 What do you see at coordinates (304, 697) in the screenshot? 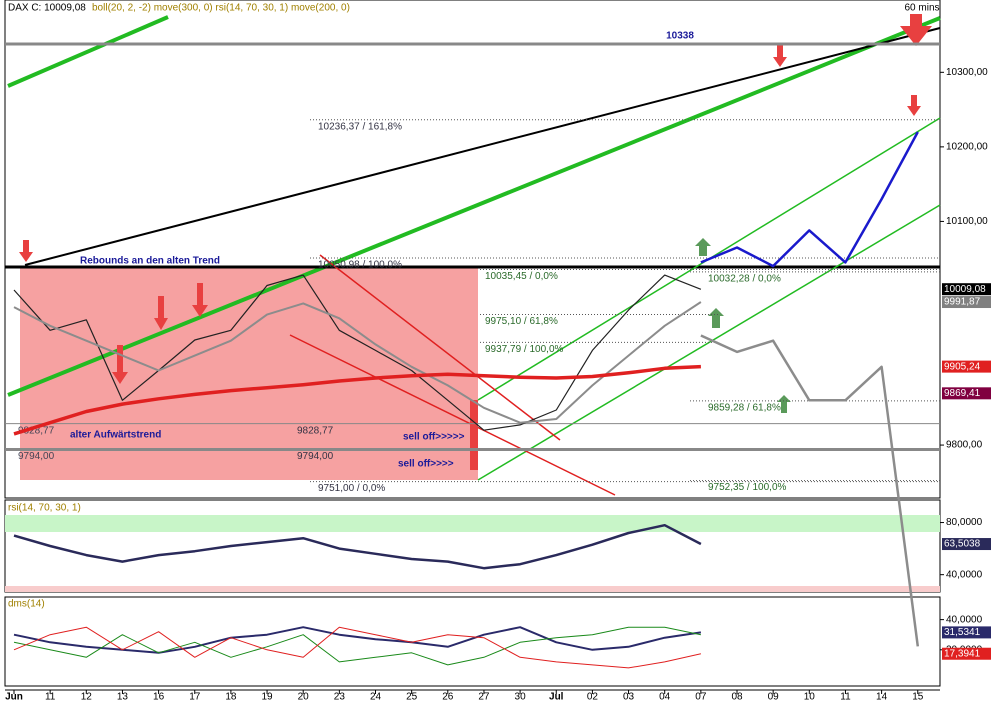
I see `x-tick-label: 20` at bounding box center [304, 697].